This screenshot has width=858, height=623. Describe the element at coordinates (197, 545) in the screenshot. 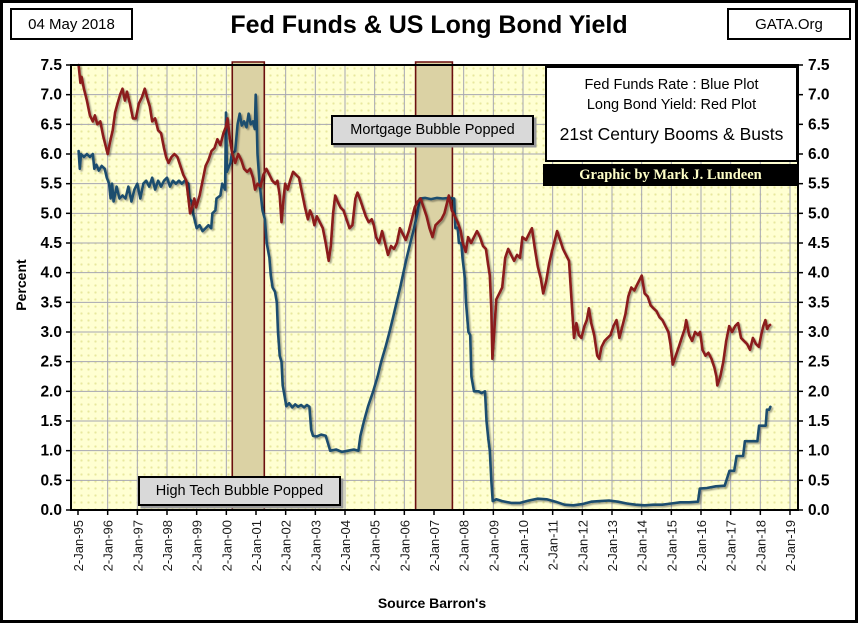

I see `x-tick-label: 2-Jan-99` at that location.